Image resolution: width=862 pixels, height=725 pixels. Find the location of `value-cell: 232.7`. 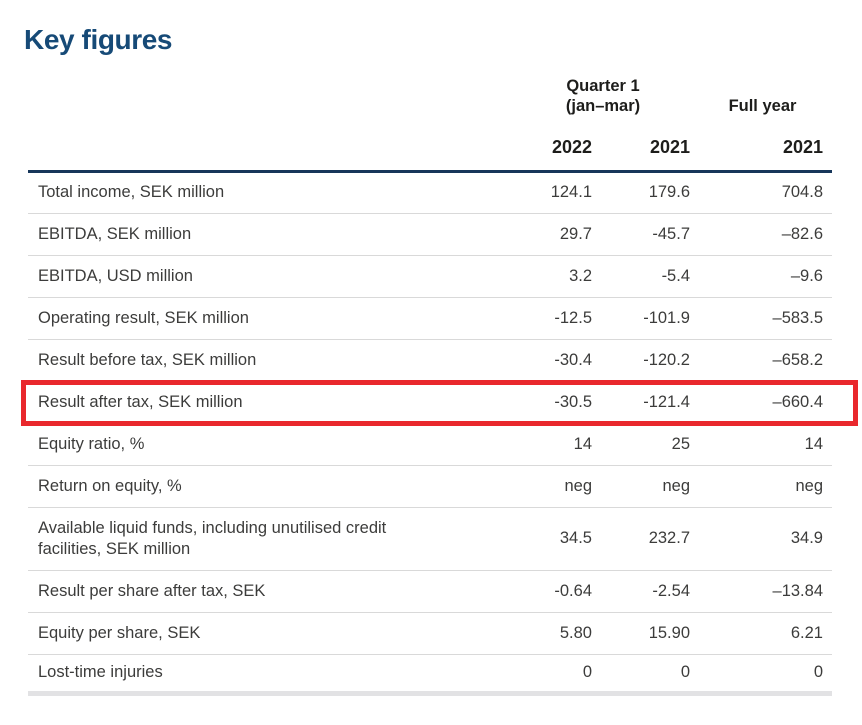

value-cell: 232.7 is located at coordinates (641, 538).